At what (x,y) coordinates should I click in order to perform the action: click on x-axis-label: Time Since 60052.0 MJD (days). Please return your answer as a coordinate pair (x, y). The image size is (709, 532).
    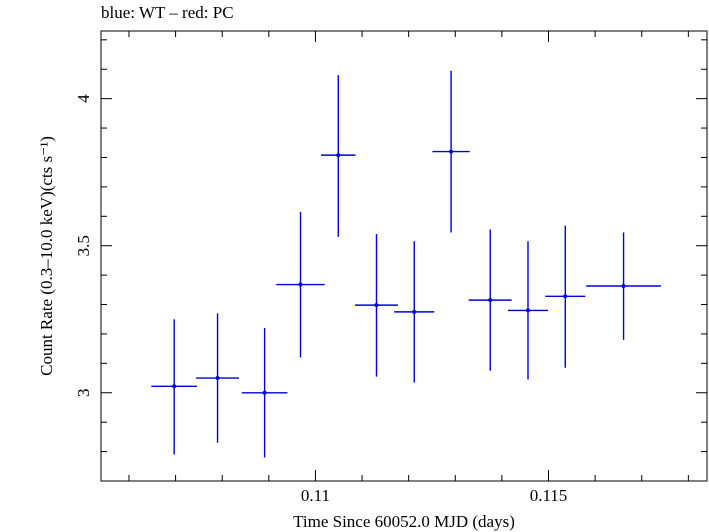
    Looking at the image, I should click on (404, 521).